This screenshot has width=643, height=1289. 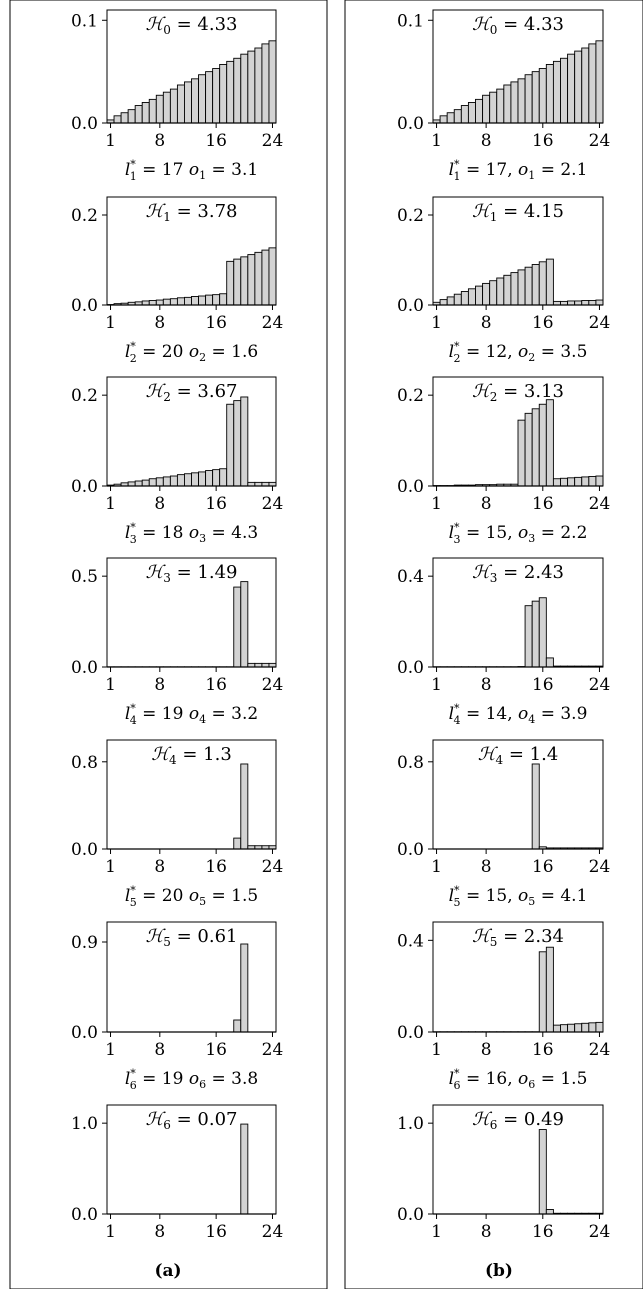 What do you see at coordinates (518, 1120) in the screenshot?
I see `chart-title: ℋ6 = 0.49` at bounding box center [518, 1120].